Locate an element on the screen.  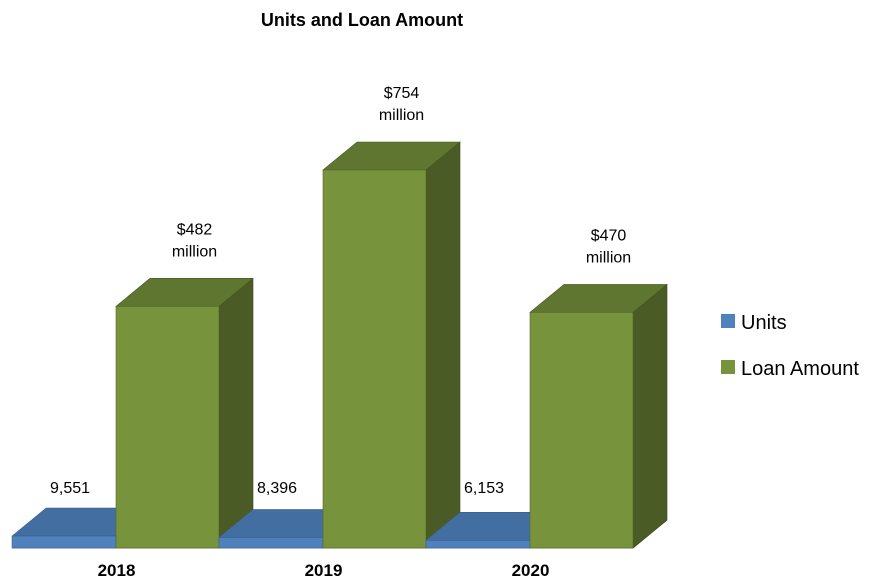
units-data-label-2019: 8,396 is located at coordinates (277, 488).